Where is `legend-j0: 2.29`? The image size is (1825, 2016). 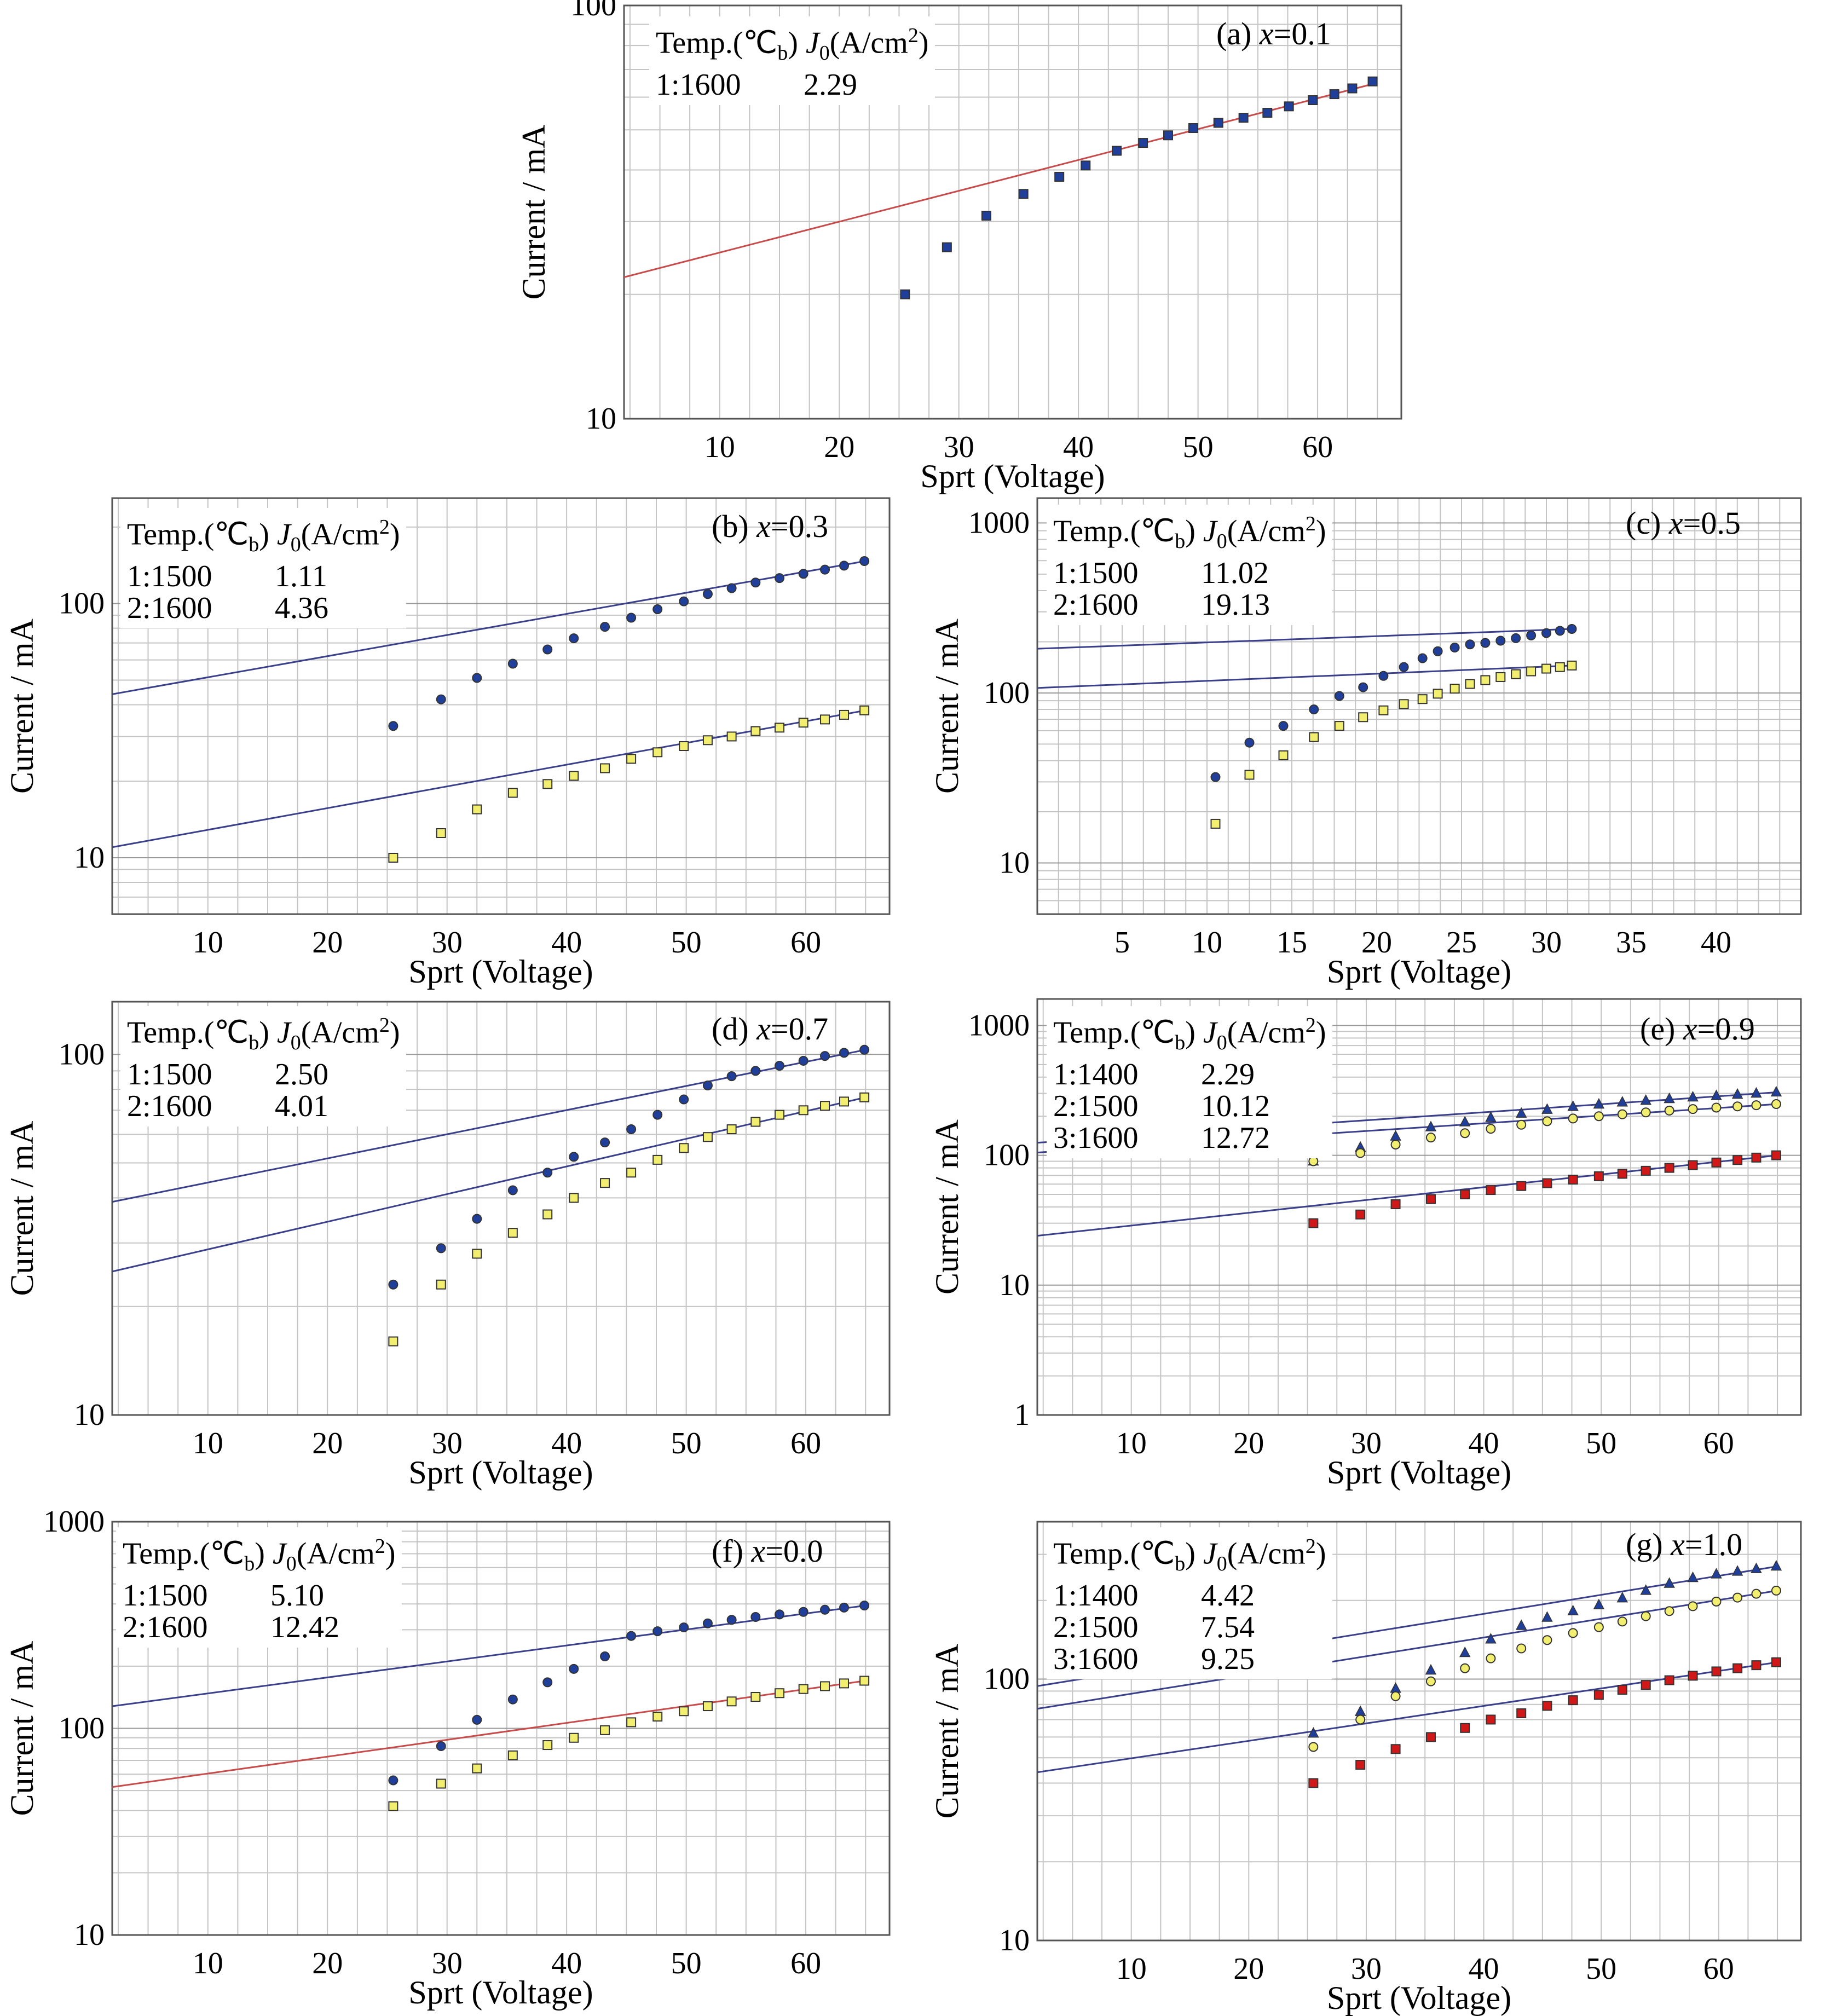
legend-j0: 2.29 is located at coordinates (830, 85).